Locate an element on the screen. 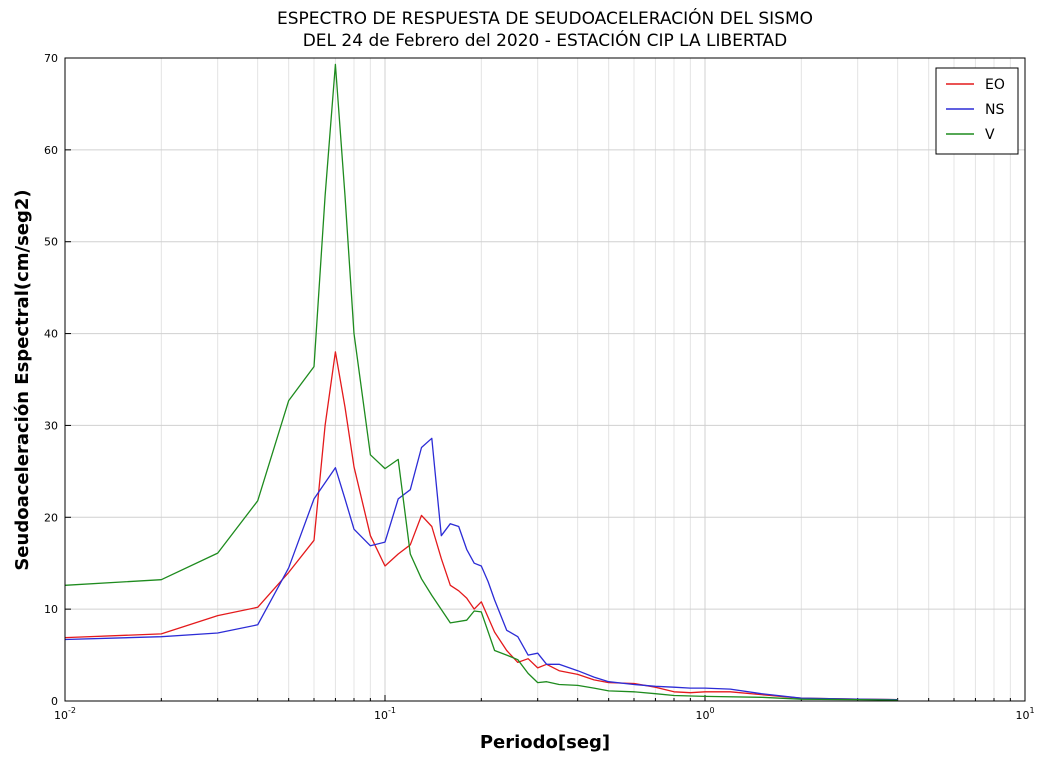 This screenshot has width=1044, height=758. y-tick-label: 60 is located at coordinates (51, 150).